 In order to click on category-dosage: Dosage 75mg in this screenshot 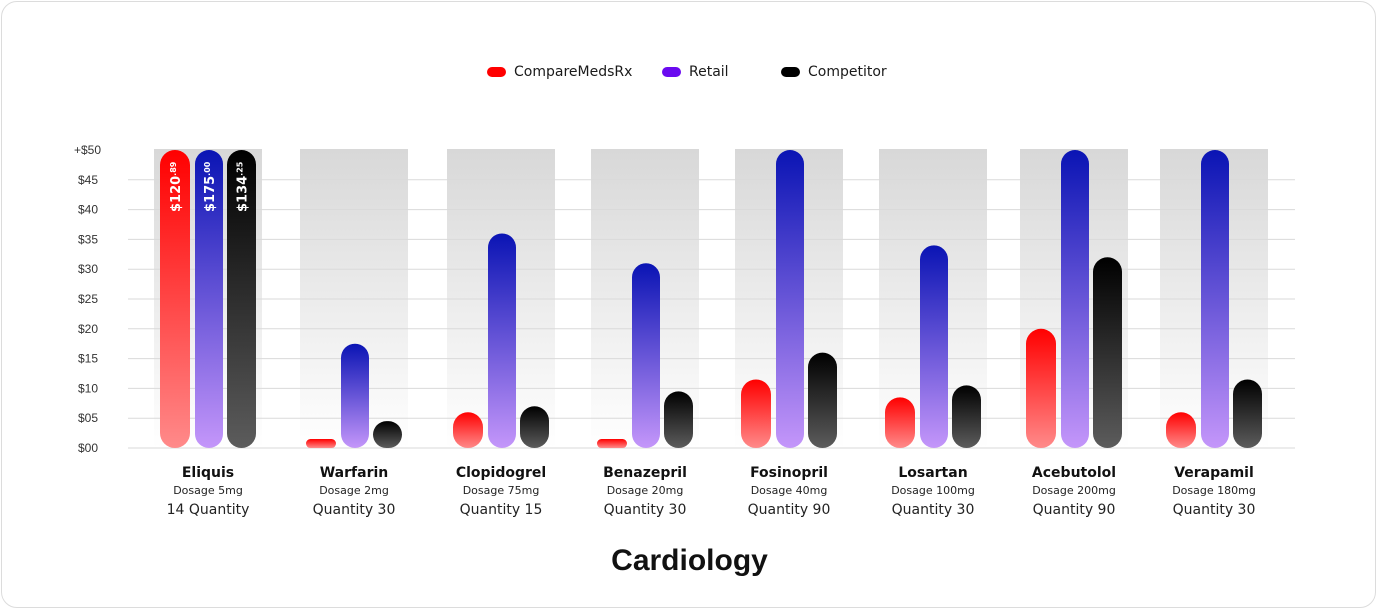, I will do `click(501, 490)`.